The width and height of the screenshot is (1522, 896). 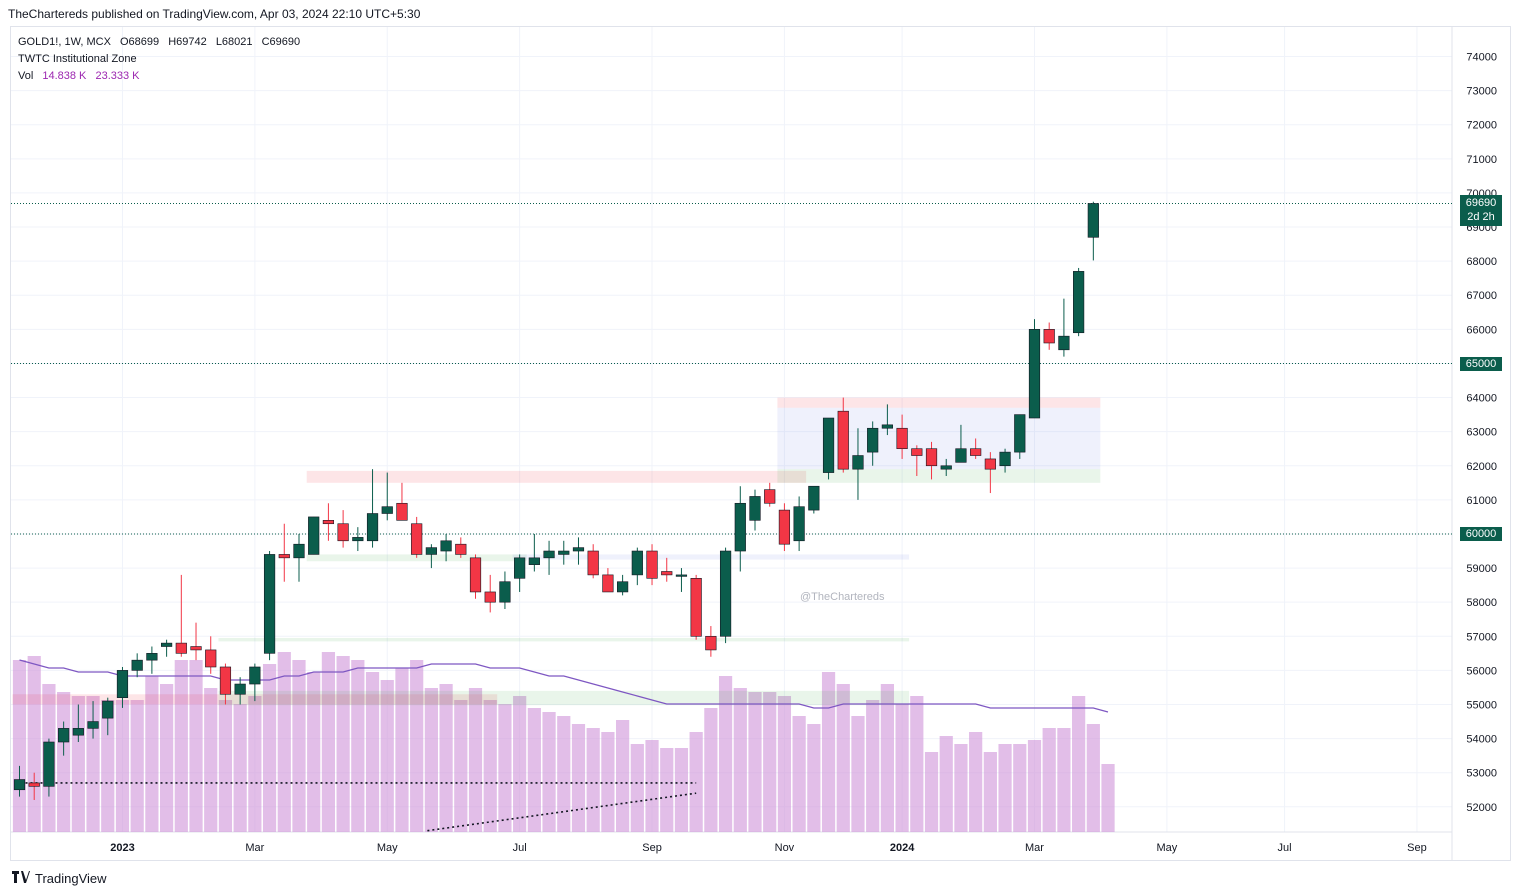 What do you see at coordinates (1034, 848) in the screenshot?
I see `time-tick-label: Mar` at bounding box center [1034, 848].